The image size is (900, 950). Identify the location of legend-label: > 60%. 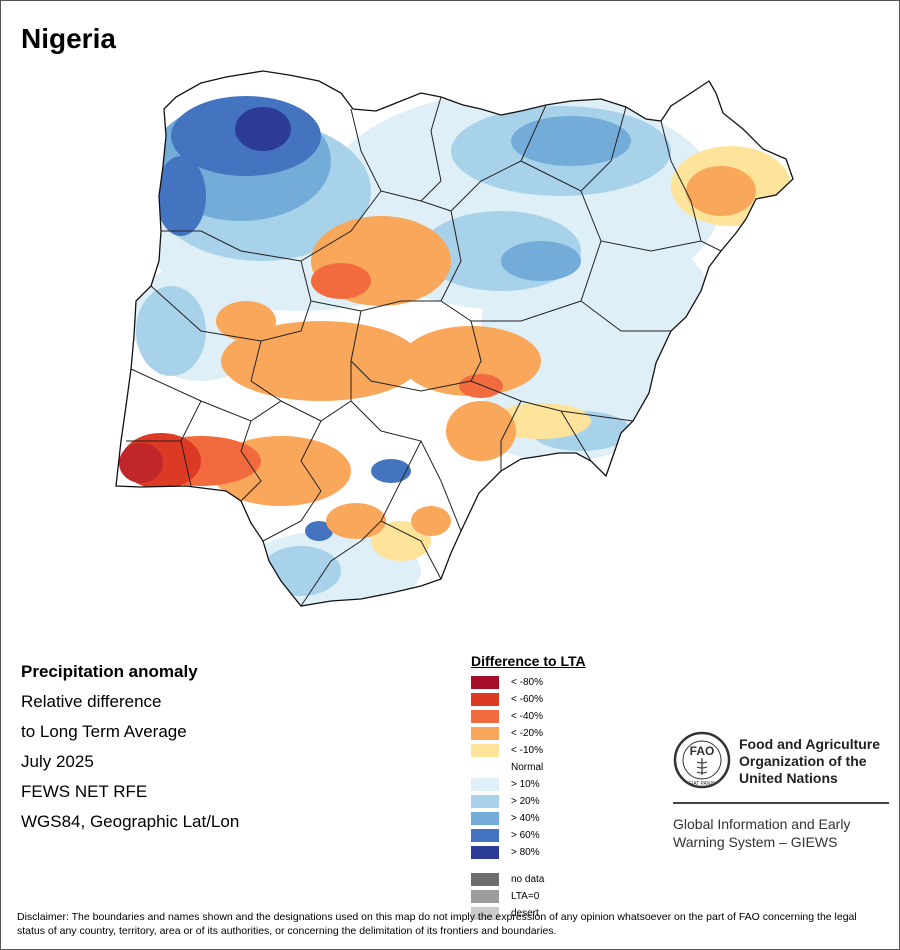
(525, 835).